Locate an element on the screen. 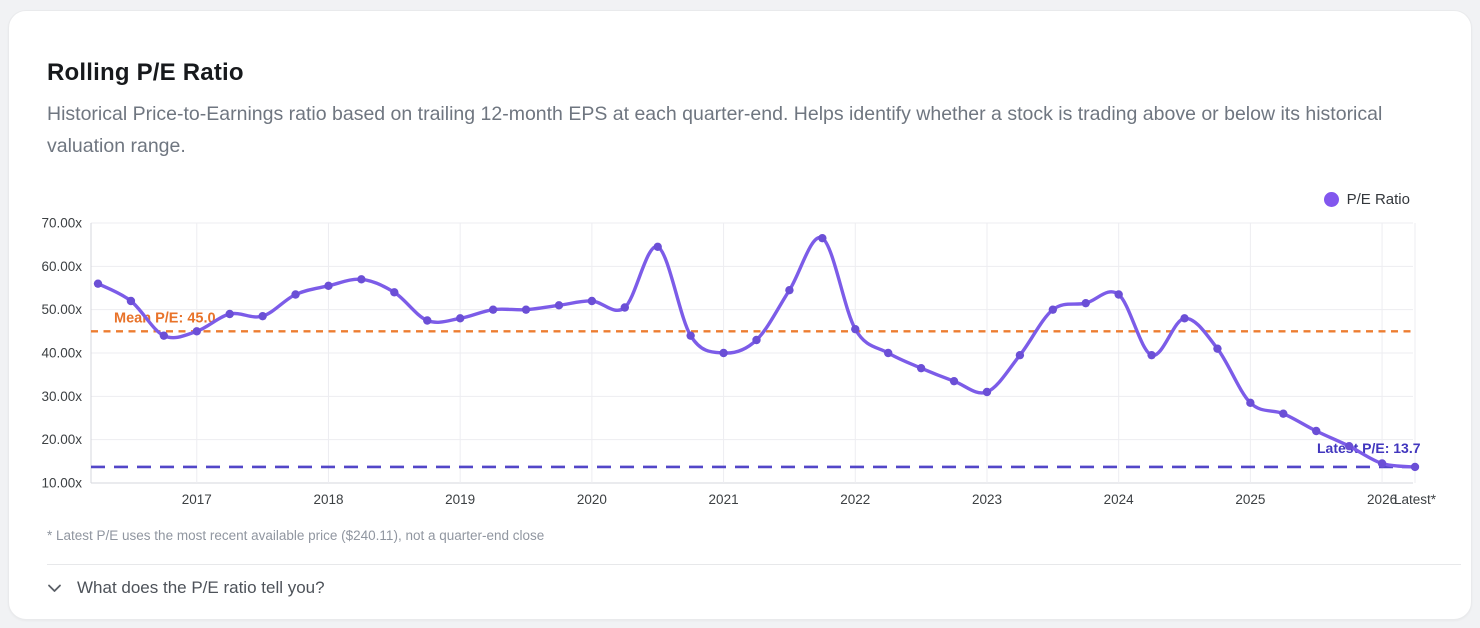 The image size is (1480, 628). data-point-2019Q2 is located at coordinates (493, 309).